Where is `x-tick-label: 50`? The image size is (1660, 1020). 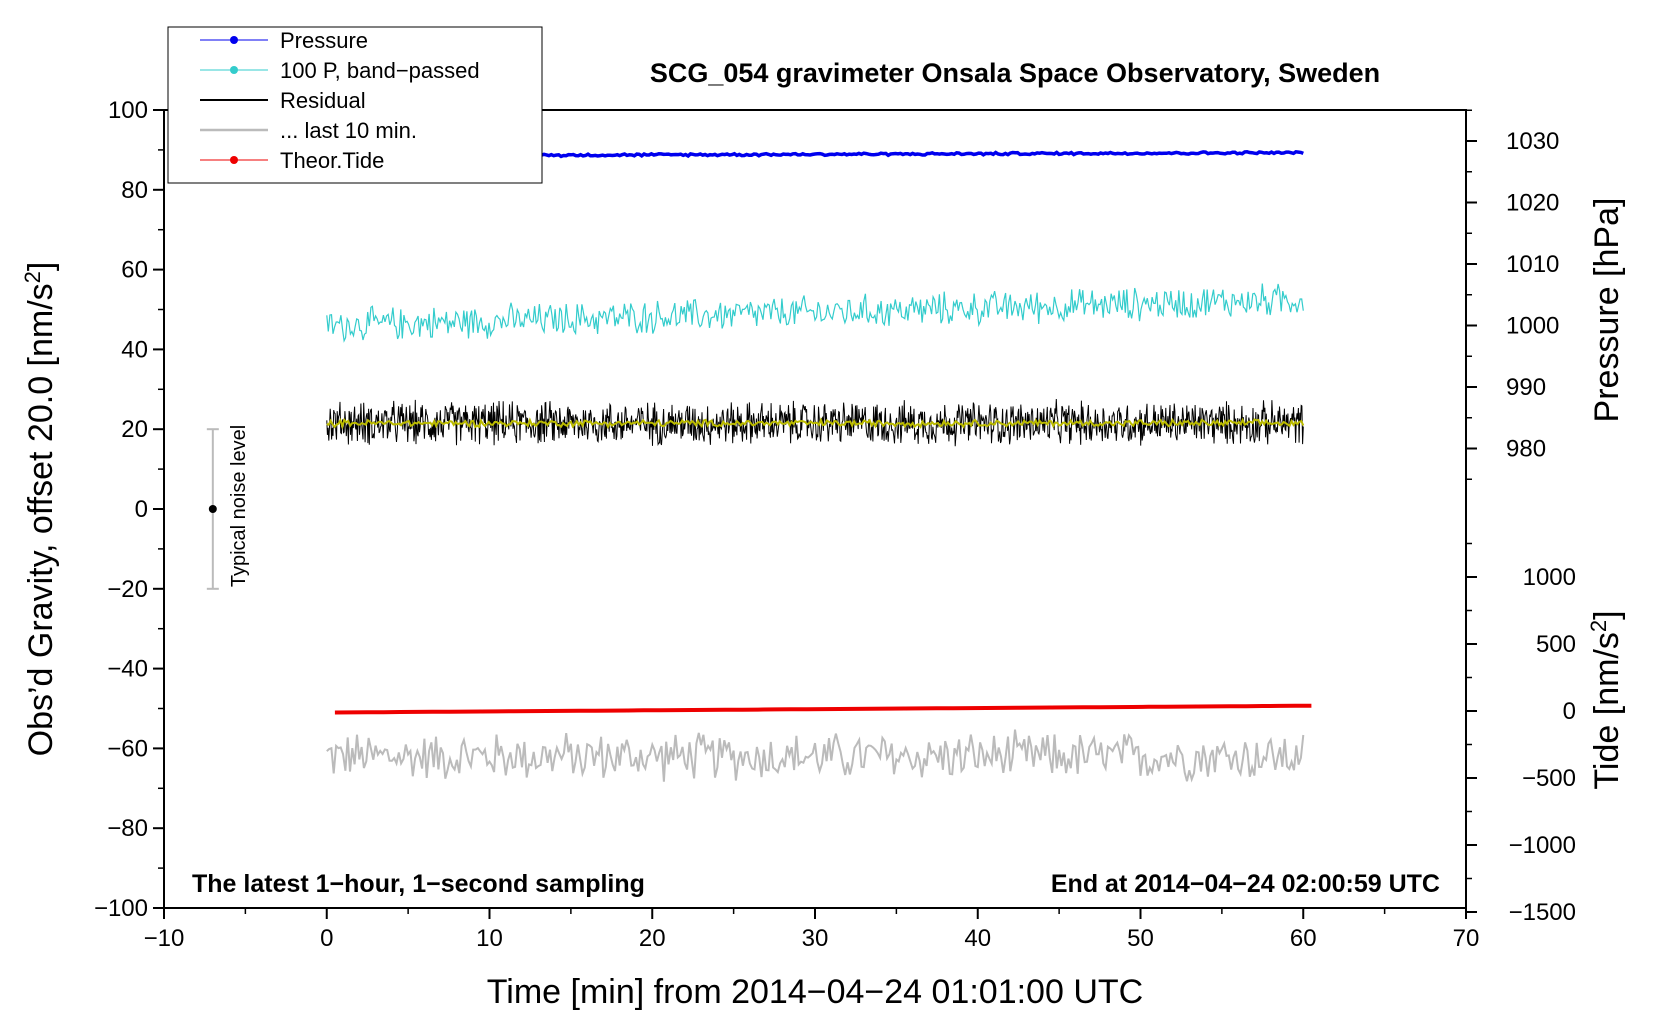
x-tick-label: 50 is located at coordinates (1140, 938).